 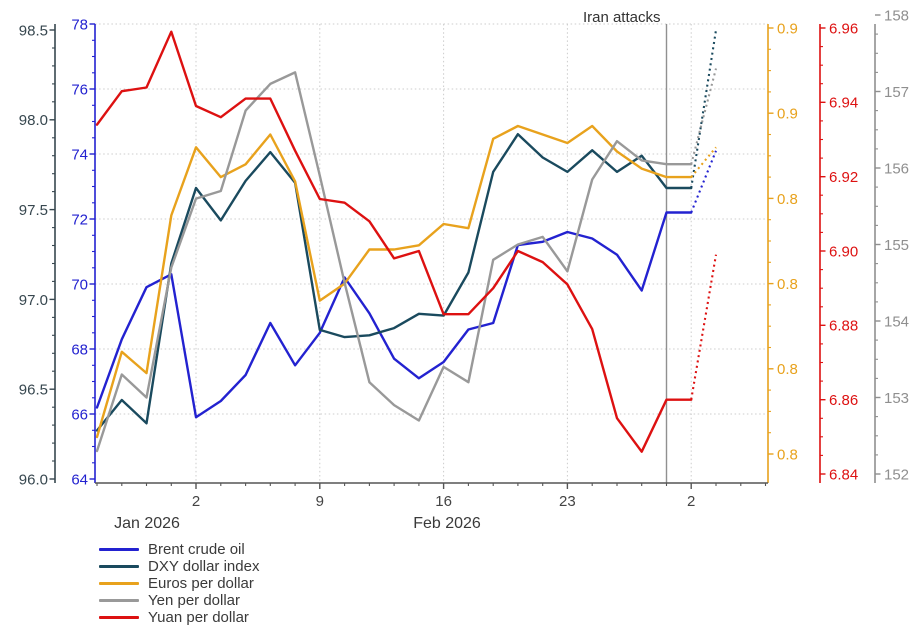 What do you see at coordinates (196, 549) in the screenshot?
I see `legend-label-brent: Brent crude oil` at bounding box center [196, 549].